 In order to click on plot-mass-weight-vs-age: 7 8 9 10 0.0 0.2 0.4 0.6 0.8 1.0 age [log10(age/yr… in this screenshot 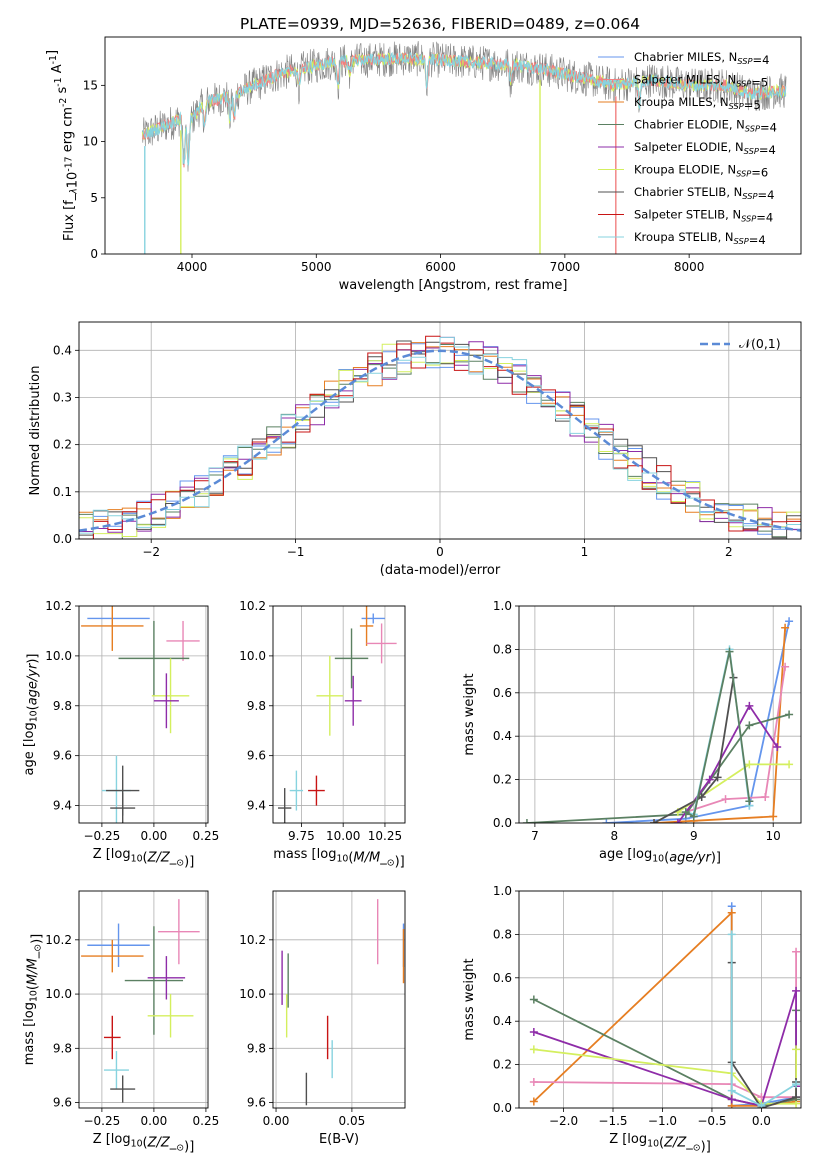, I will do `click(632, 732)`.